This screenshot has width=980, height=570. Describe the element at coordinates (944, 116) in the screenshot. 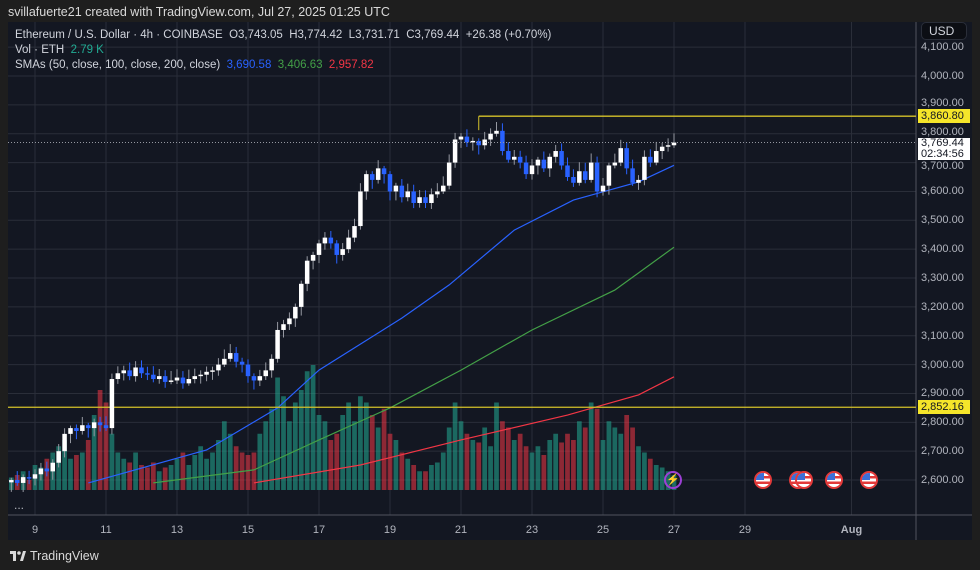

I see `resistance-price-tag: 3,860.80` at that location.